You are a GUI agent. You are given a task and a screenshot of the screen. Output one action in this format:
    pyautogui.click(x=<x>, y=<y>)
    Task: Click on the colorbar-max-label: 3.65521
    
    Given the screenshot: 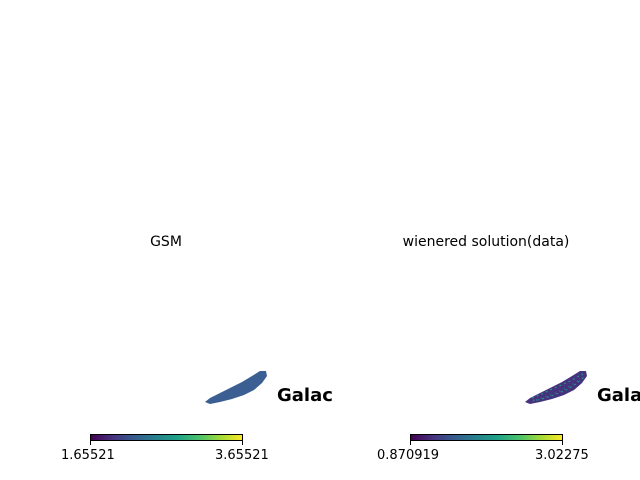 What is the action you would take?
    pyautogui.click(x=242, y=455)
    